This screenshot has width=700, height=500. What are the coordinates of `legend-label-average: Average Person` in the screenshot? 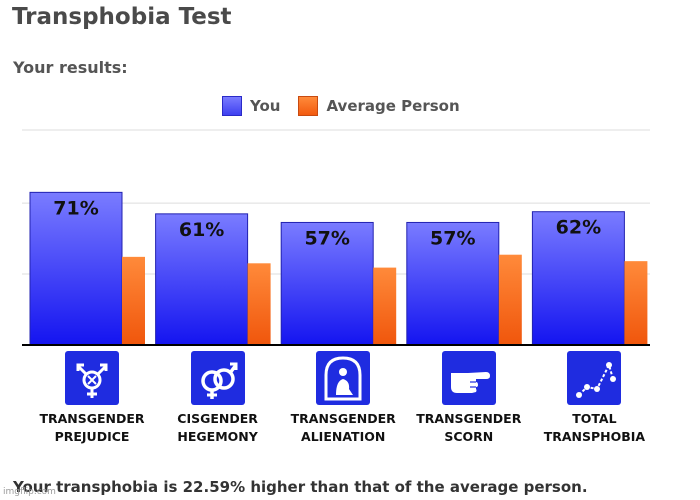 It's located at (393, 106).